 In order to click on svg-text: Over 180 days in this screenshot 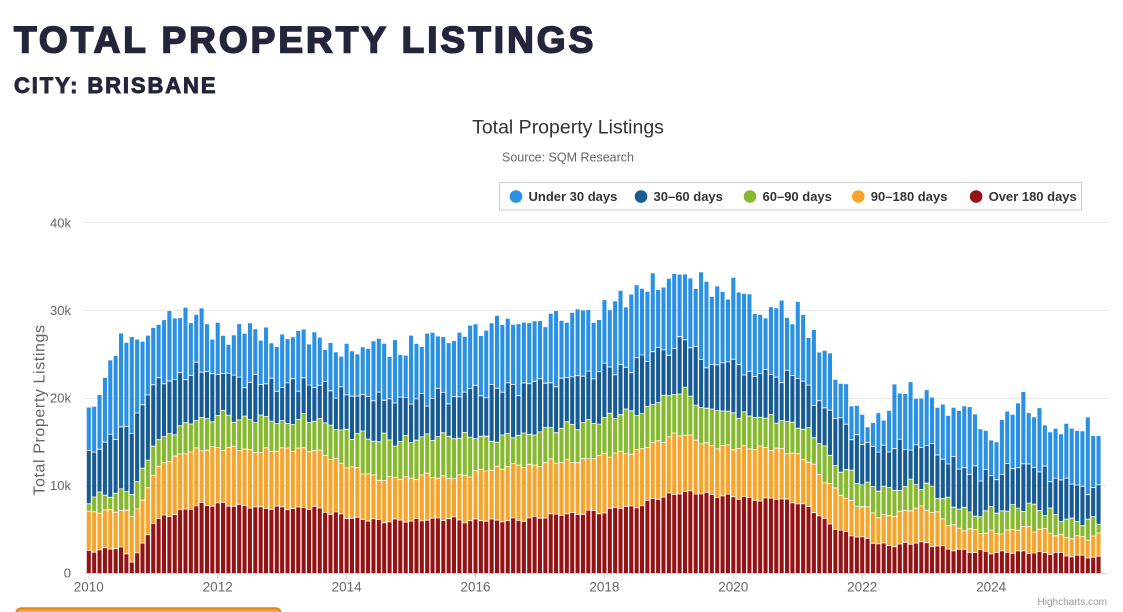, I will do `click(1033, 196)`.